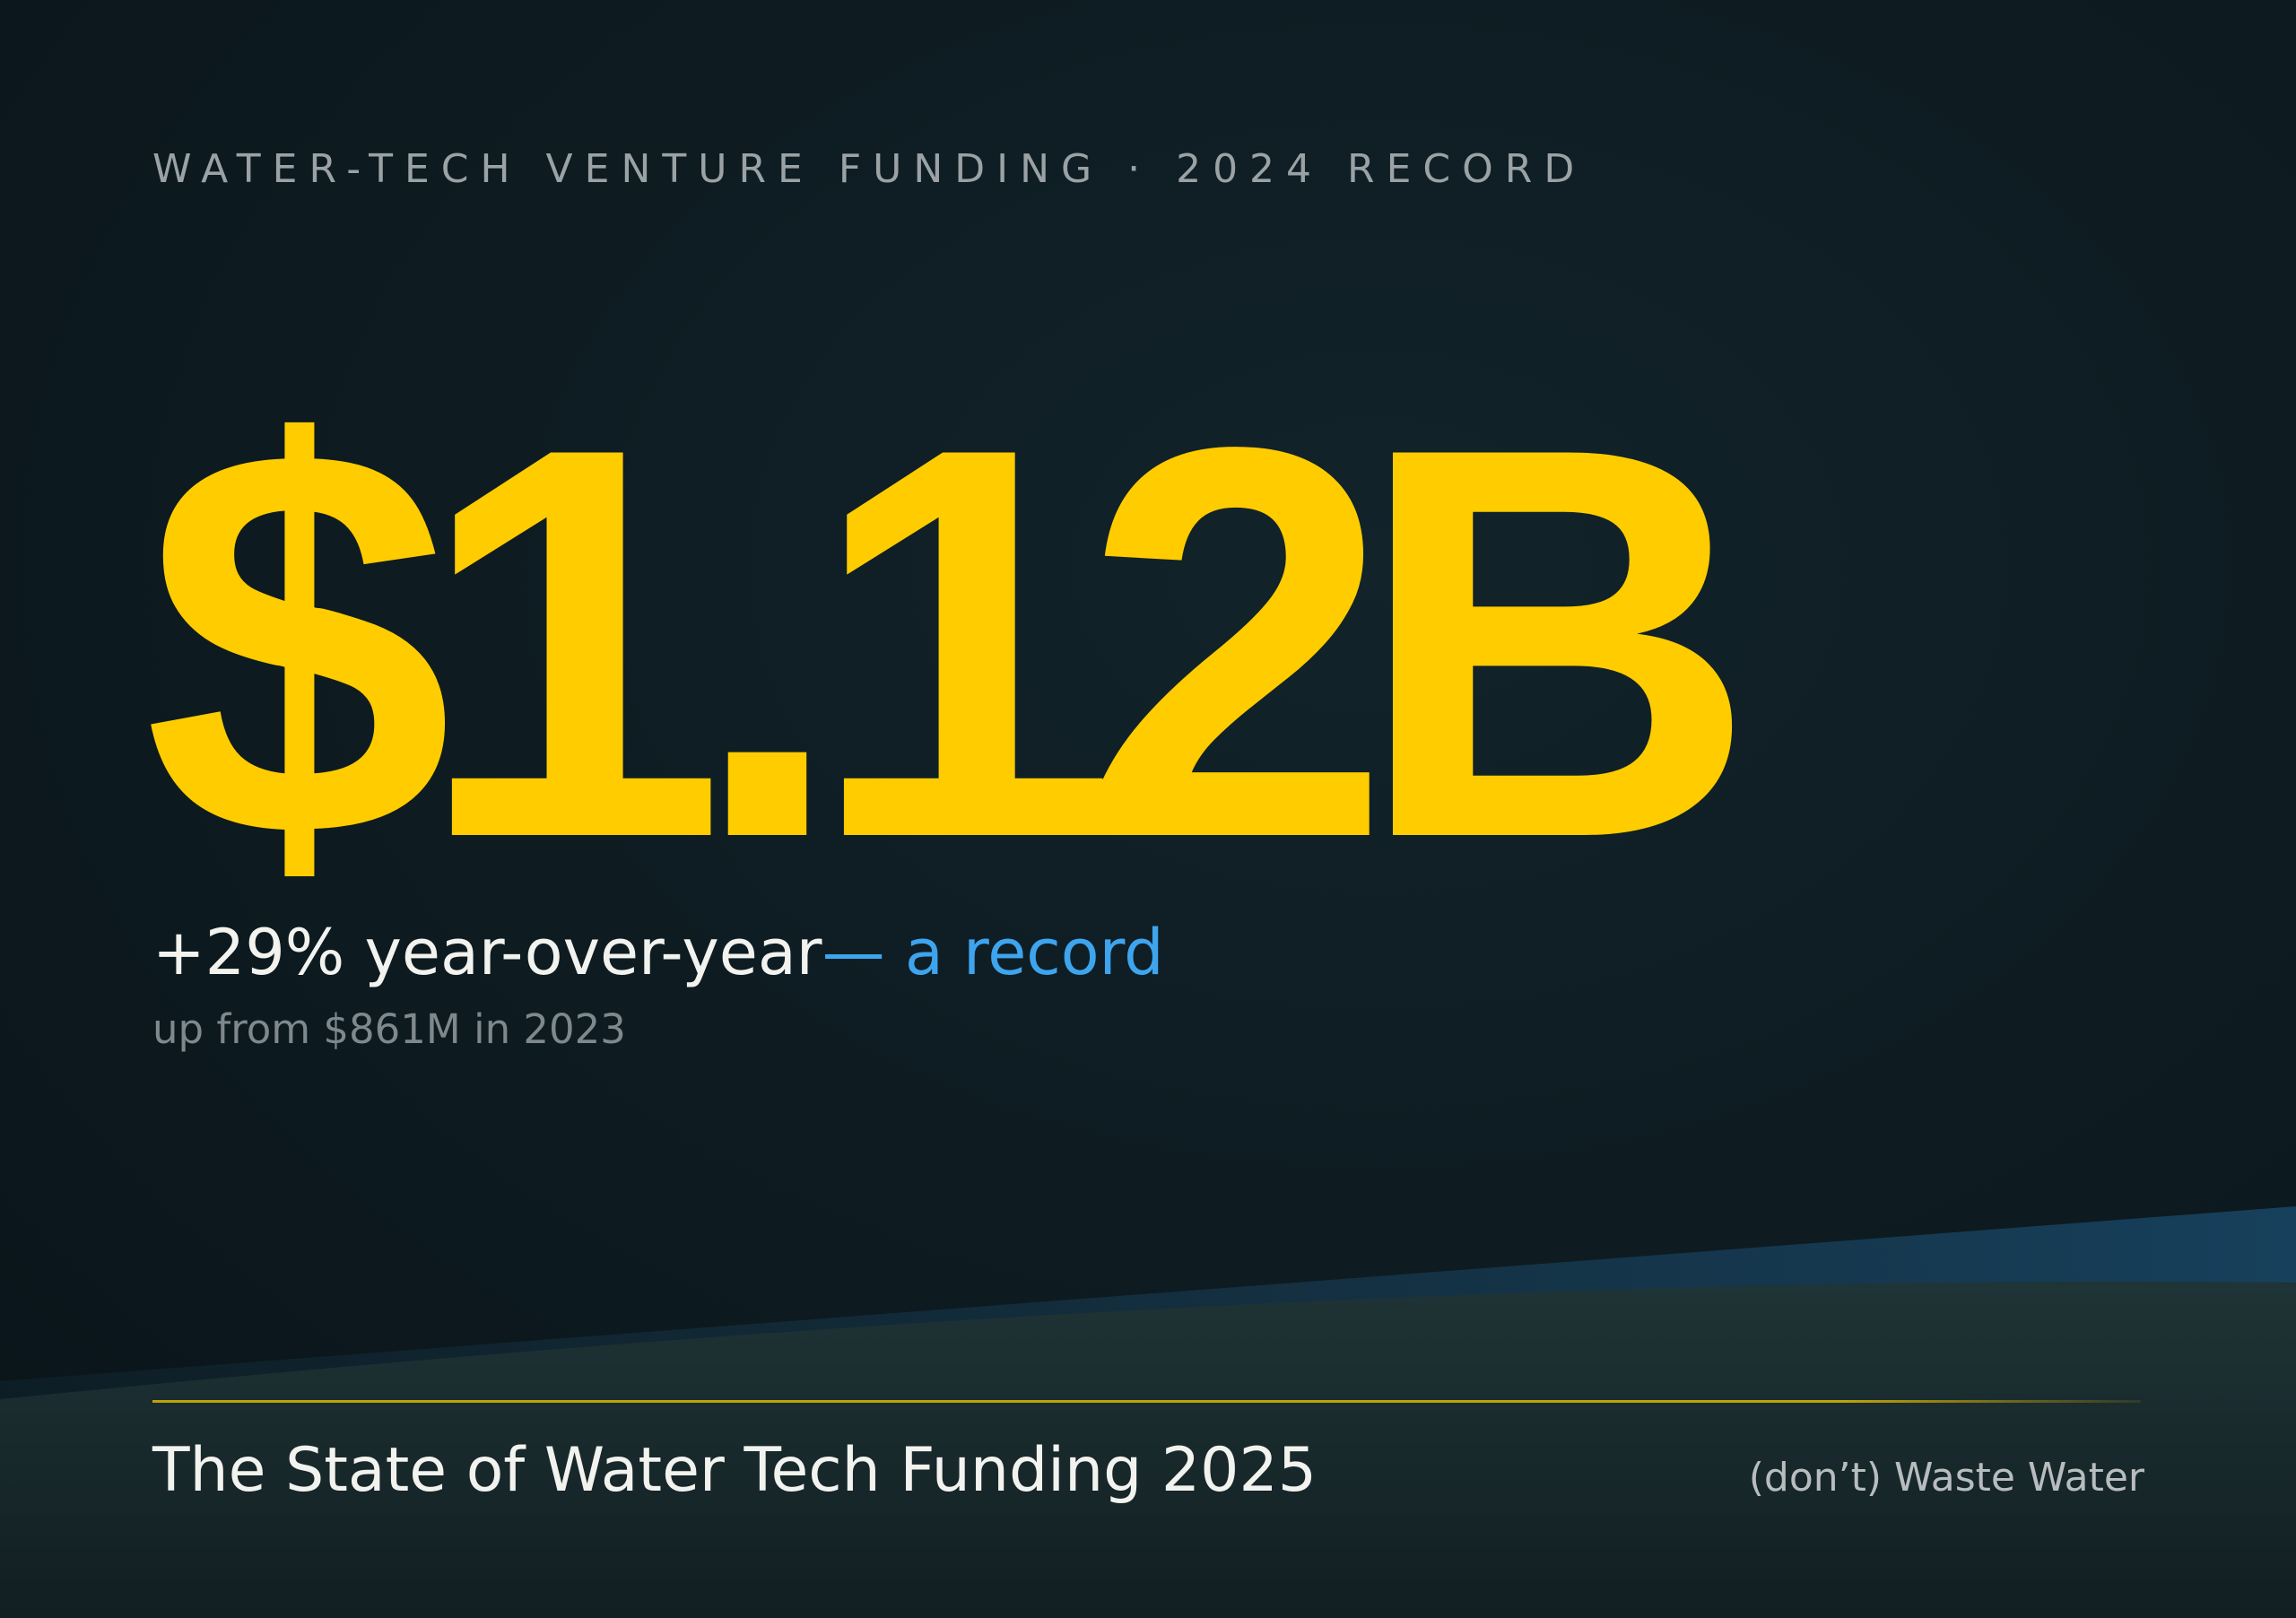  What do you see at coordinates (993, 952) in the screenshot?
I see `subline-accent: — a record` at bounding box center [993, 952].